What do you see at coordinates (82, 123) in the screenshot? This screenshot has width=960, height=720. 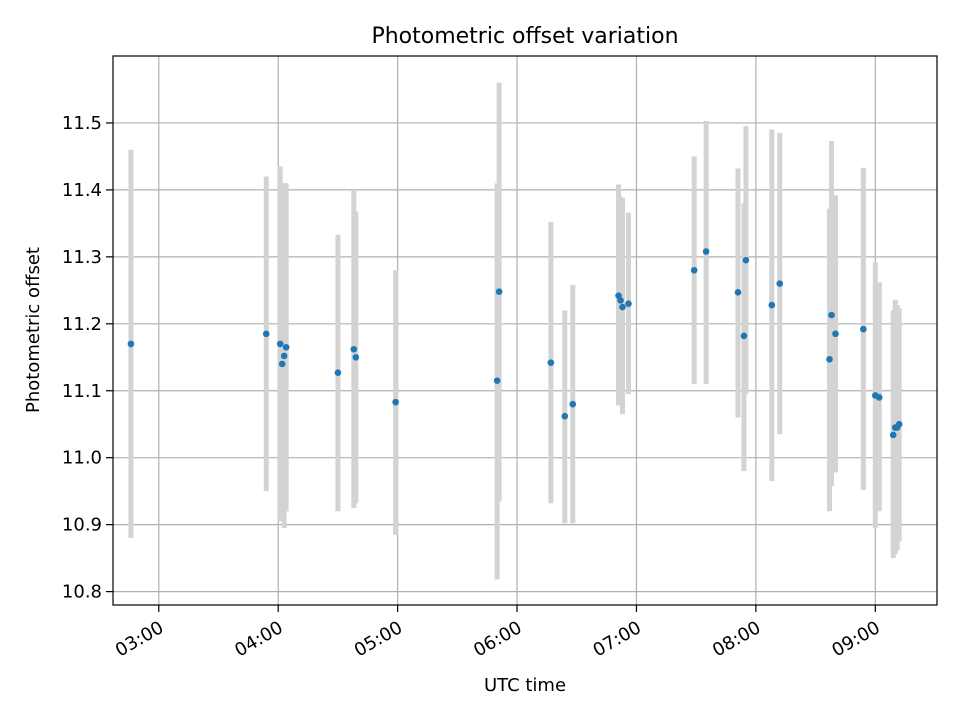 I see `y-tick-label: 11.5` at bounding box center [82, 123].